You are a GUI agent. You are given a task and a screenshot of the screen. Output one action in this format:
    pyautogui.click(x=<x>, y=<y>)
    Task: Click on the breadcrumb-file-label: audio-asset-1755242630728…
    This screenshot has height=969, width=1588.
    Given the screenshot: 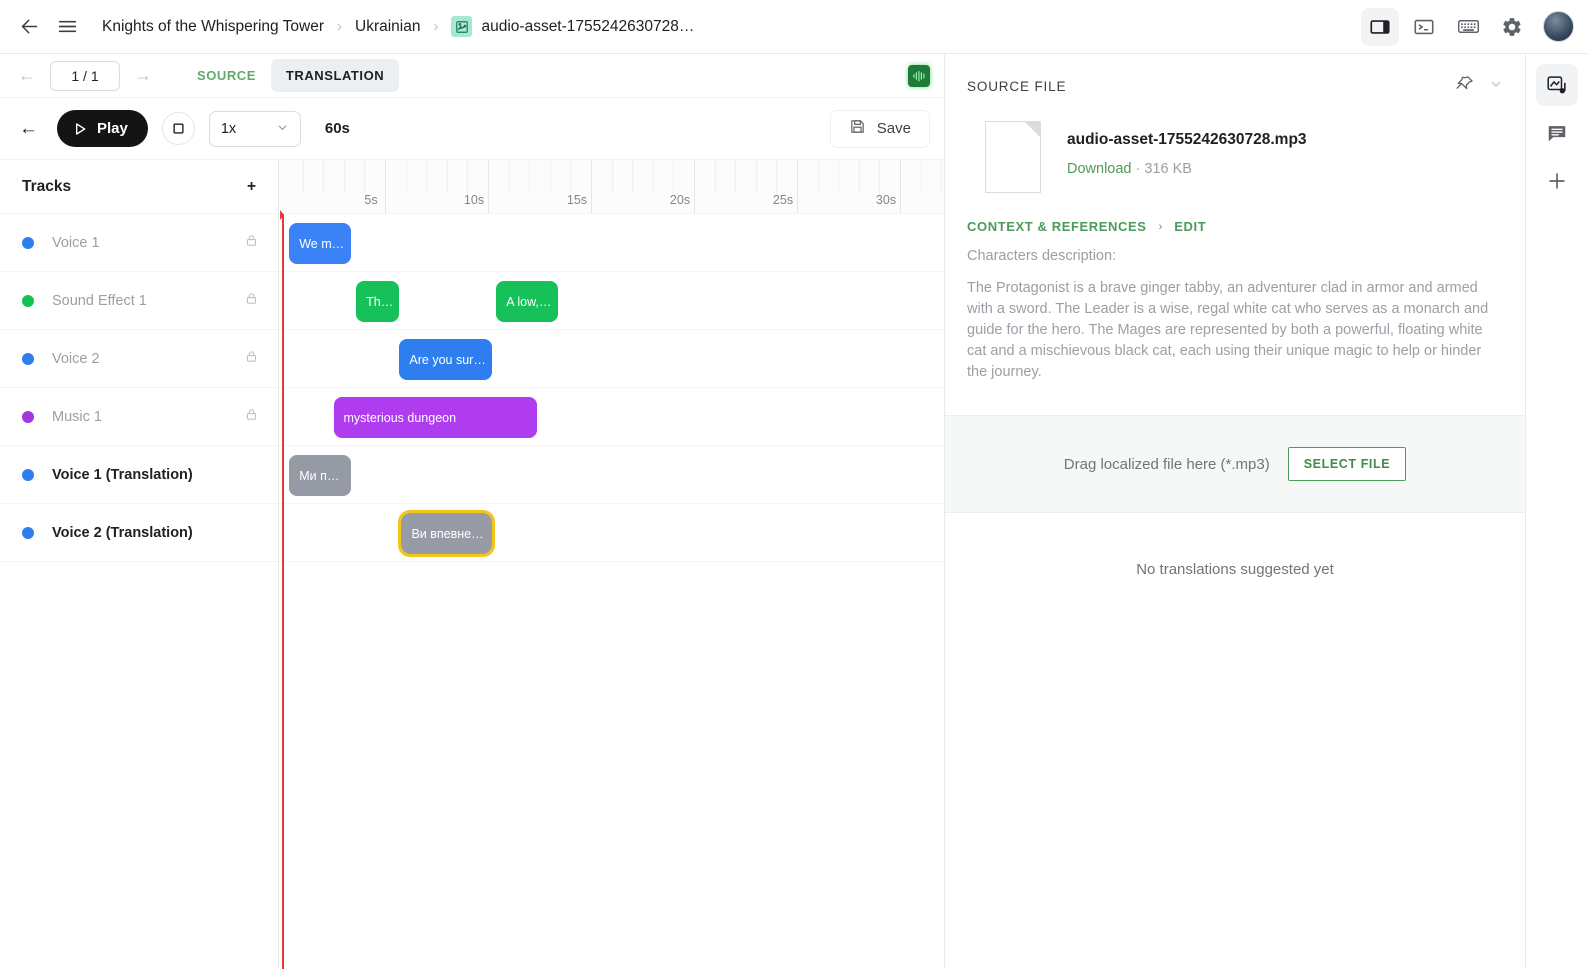 What is the action you would take?
    pyautogui.click(x=588, y=26)
    